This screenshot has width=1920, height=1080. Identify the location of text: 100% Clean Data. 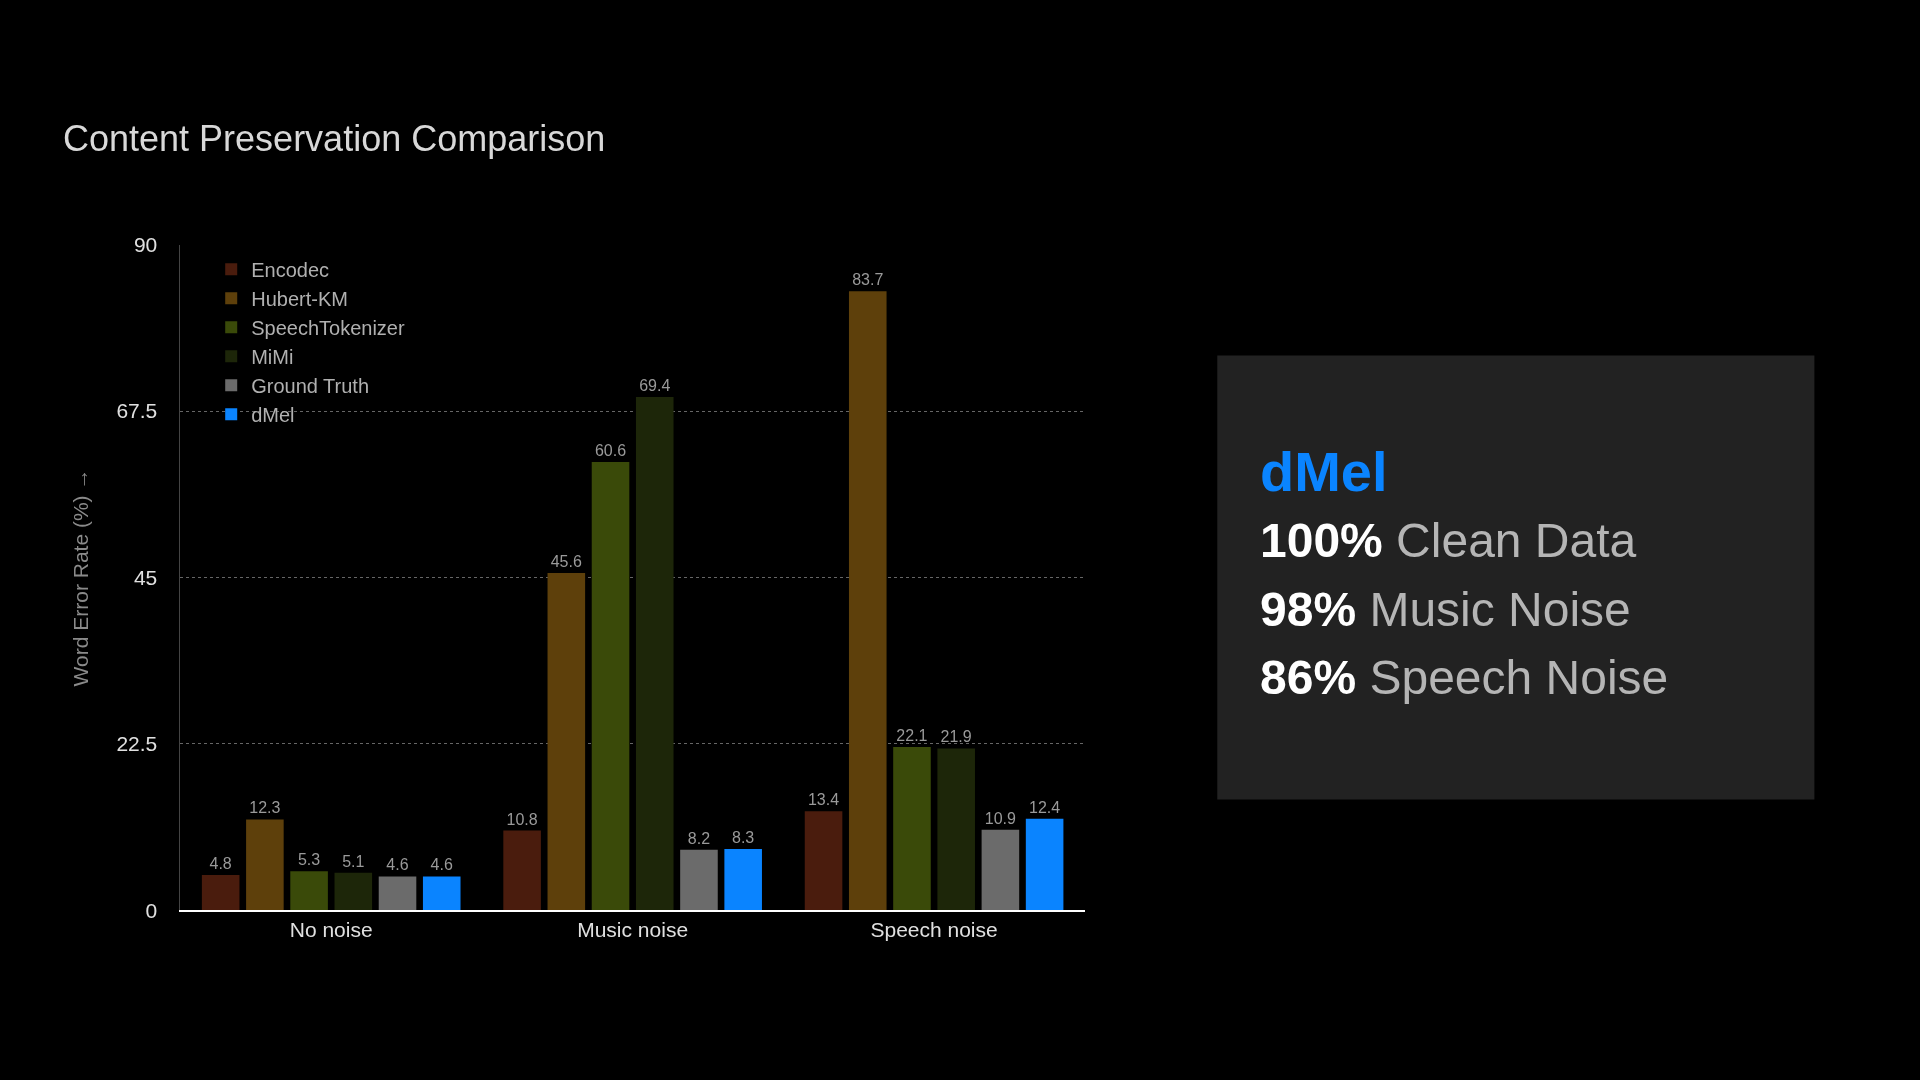
(1448, 540).